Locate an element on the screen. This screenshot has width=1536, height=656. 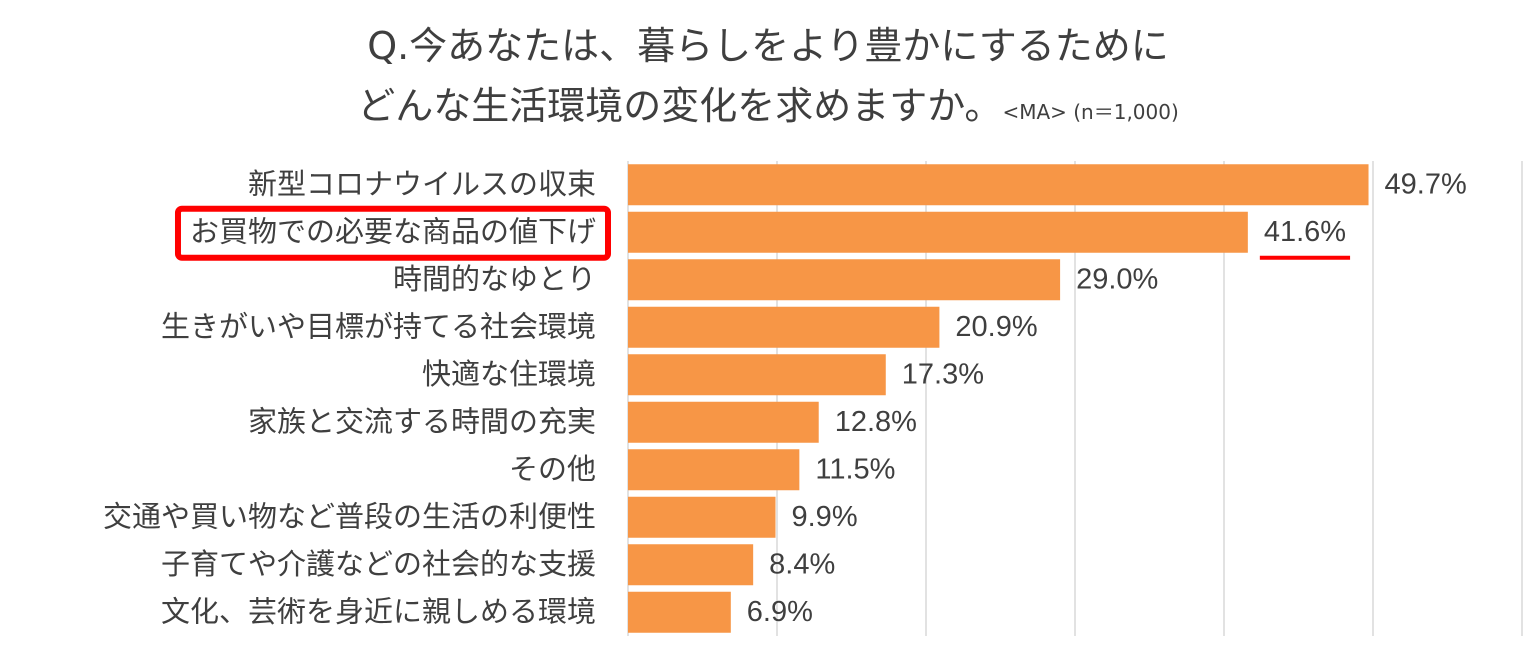
chart-title-line2-text: どんな生活環境の変化を求めますか。 is located at coordinates (680, 106).